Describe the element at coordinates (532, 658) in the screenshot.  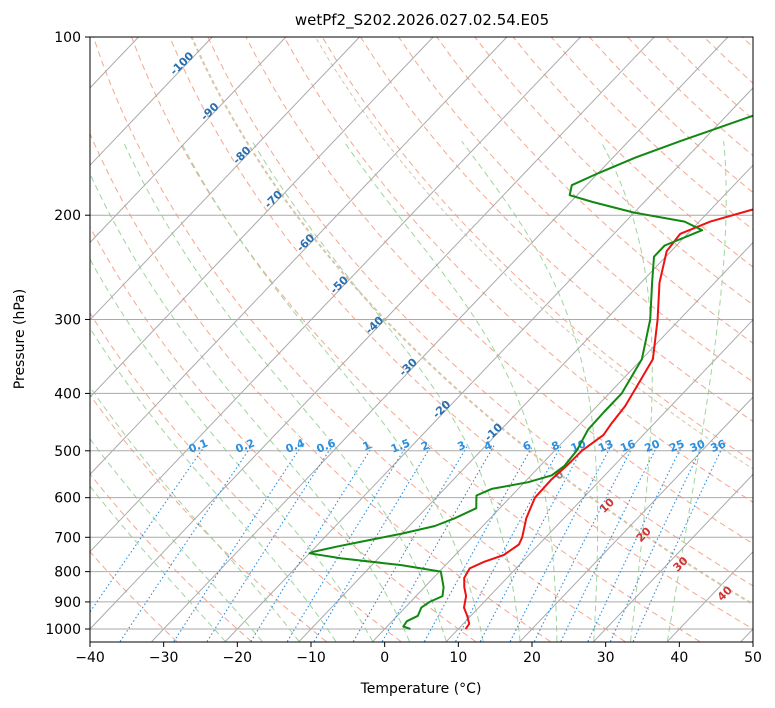
I see `x-tick-label: 20` at that location.